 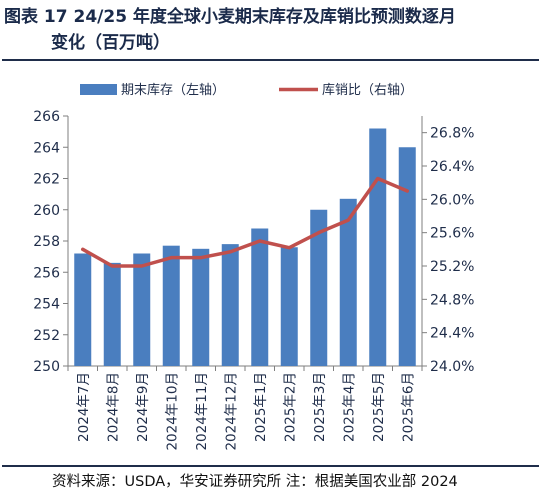 I want to click on x-tick-label: 2025年4月, so click(x=349, y=407).